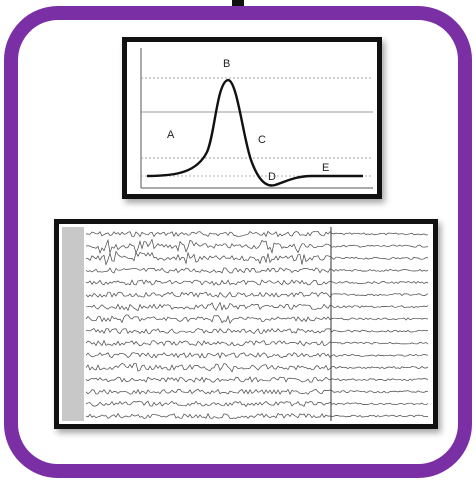  Describe the element at coordinates (73, 324) in the screenshot. I see `eeg-channel-label-strip` at that location.